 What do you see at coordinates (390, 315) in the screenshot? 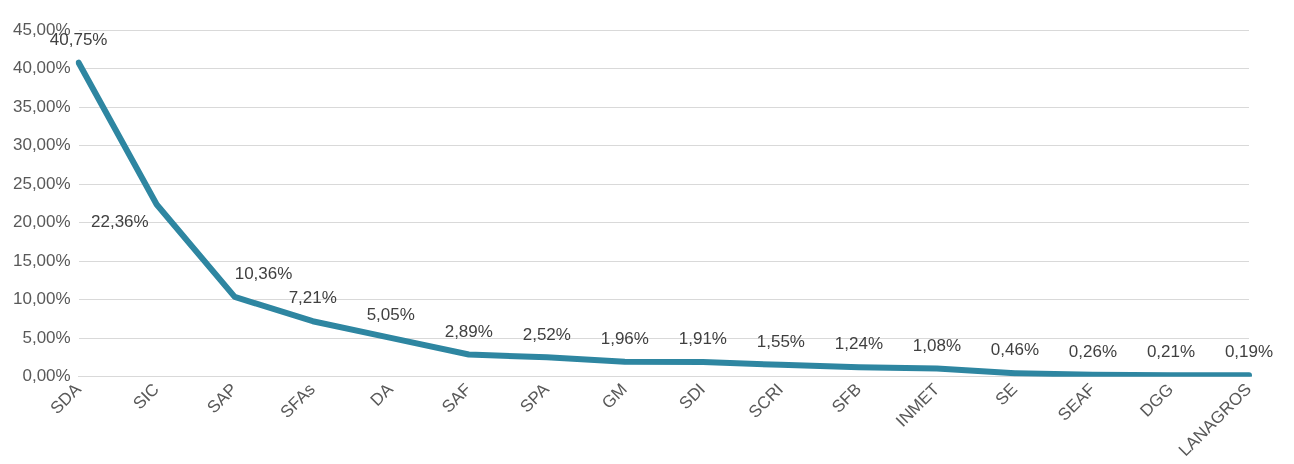
I see `data-label: 5,05%` at bounding box center [390, 315].